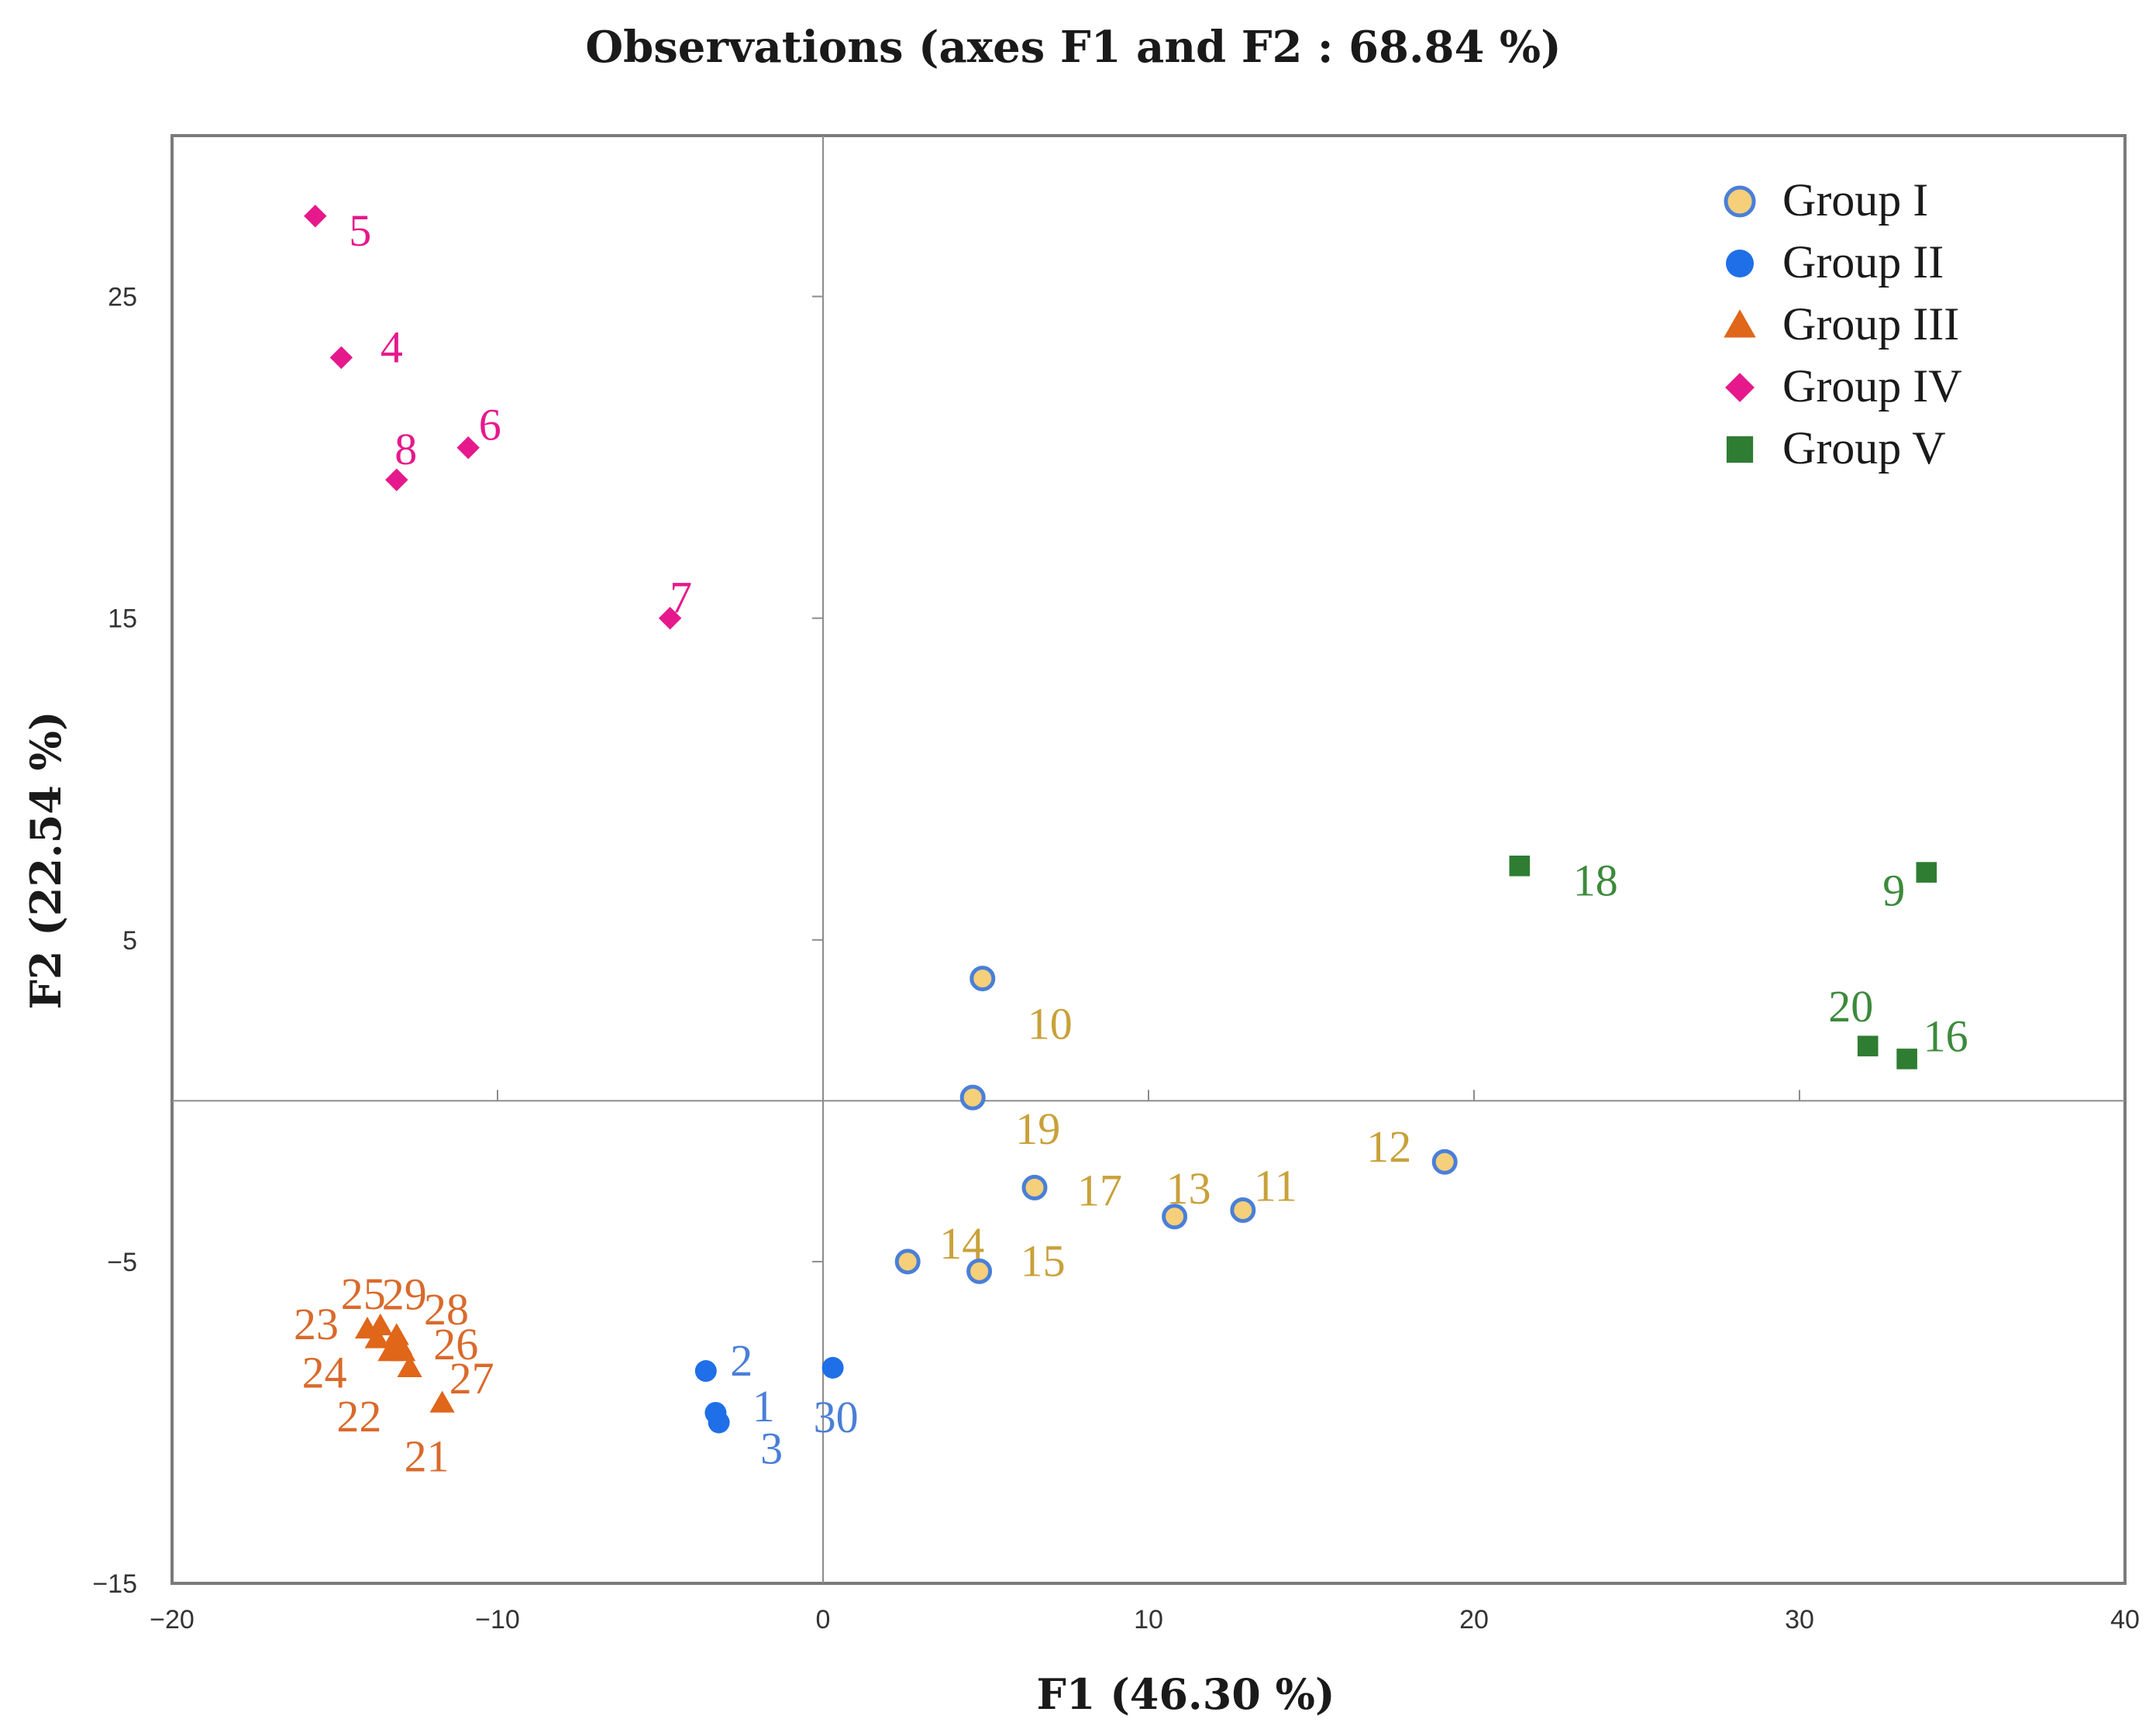  What do you see at coordinates (1740, 323) in the screenshot?
I see `legend-marker-group-iii` at bounding box center [1740, 323].